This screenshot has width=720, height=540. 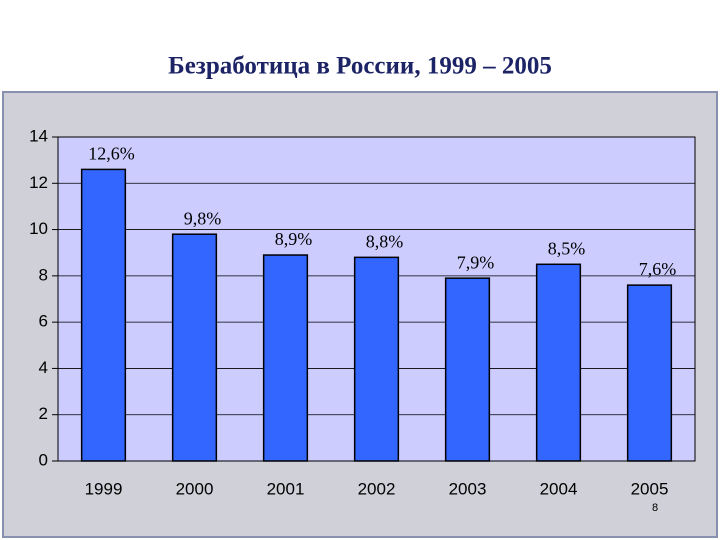 What do you see at coordinates (567, 248) in the screenshot?
I see `data-label: 8,5%` at bounding box center [567, 248].